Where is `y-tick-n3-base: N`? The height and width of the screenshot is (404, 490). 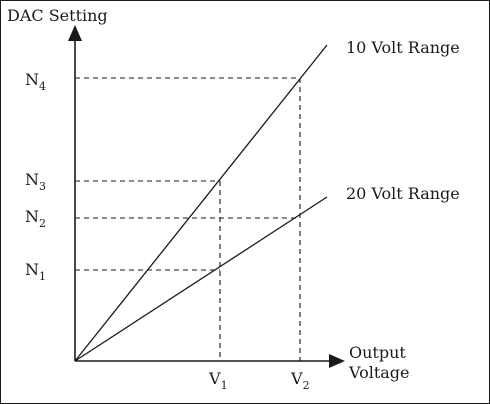 y-tick-n3-base: N is located at coordinates (32, 179).